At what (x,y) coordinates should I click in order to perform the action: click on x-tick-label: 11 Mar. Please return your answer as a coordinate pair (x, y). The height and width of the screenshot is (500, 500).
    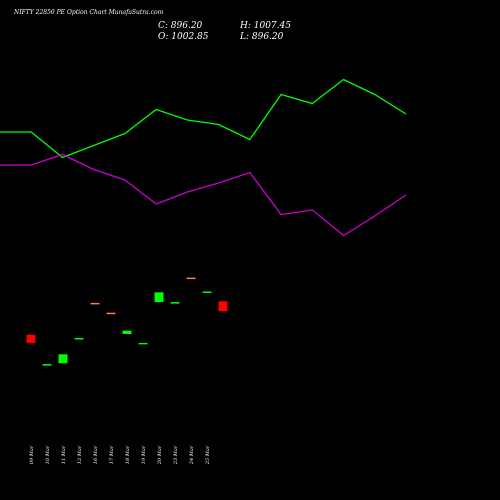
    Looking at the image, I should click on (64, 454).